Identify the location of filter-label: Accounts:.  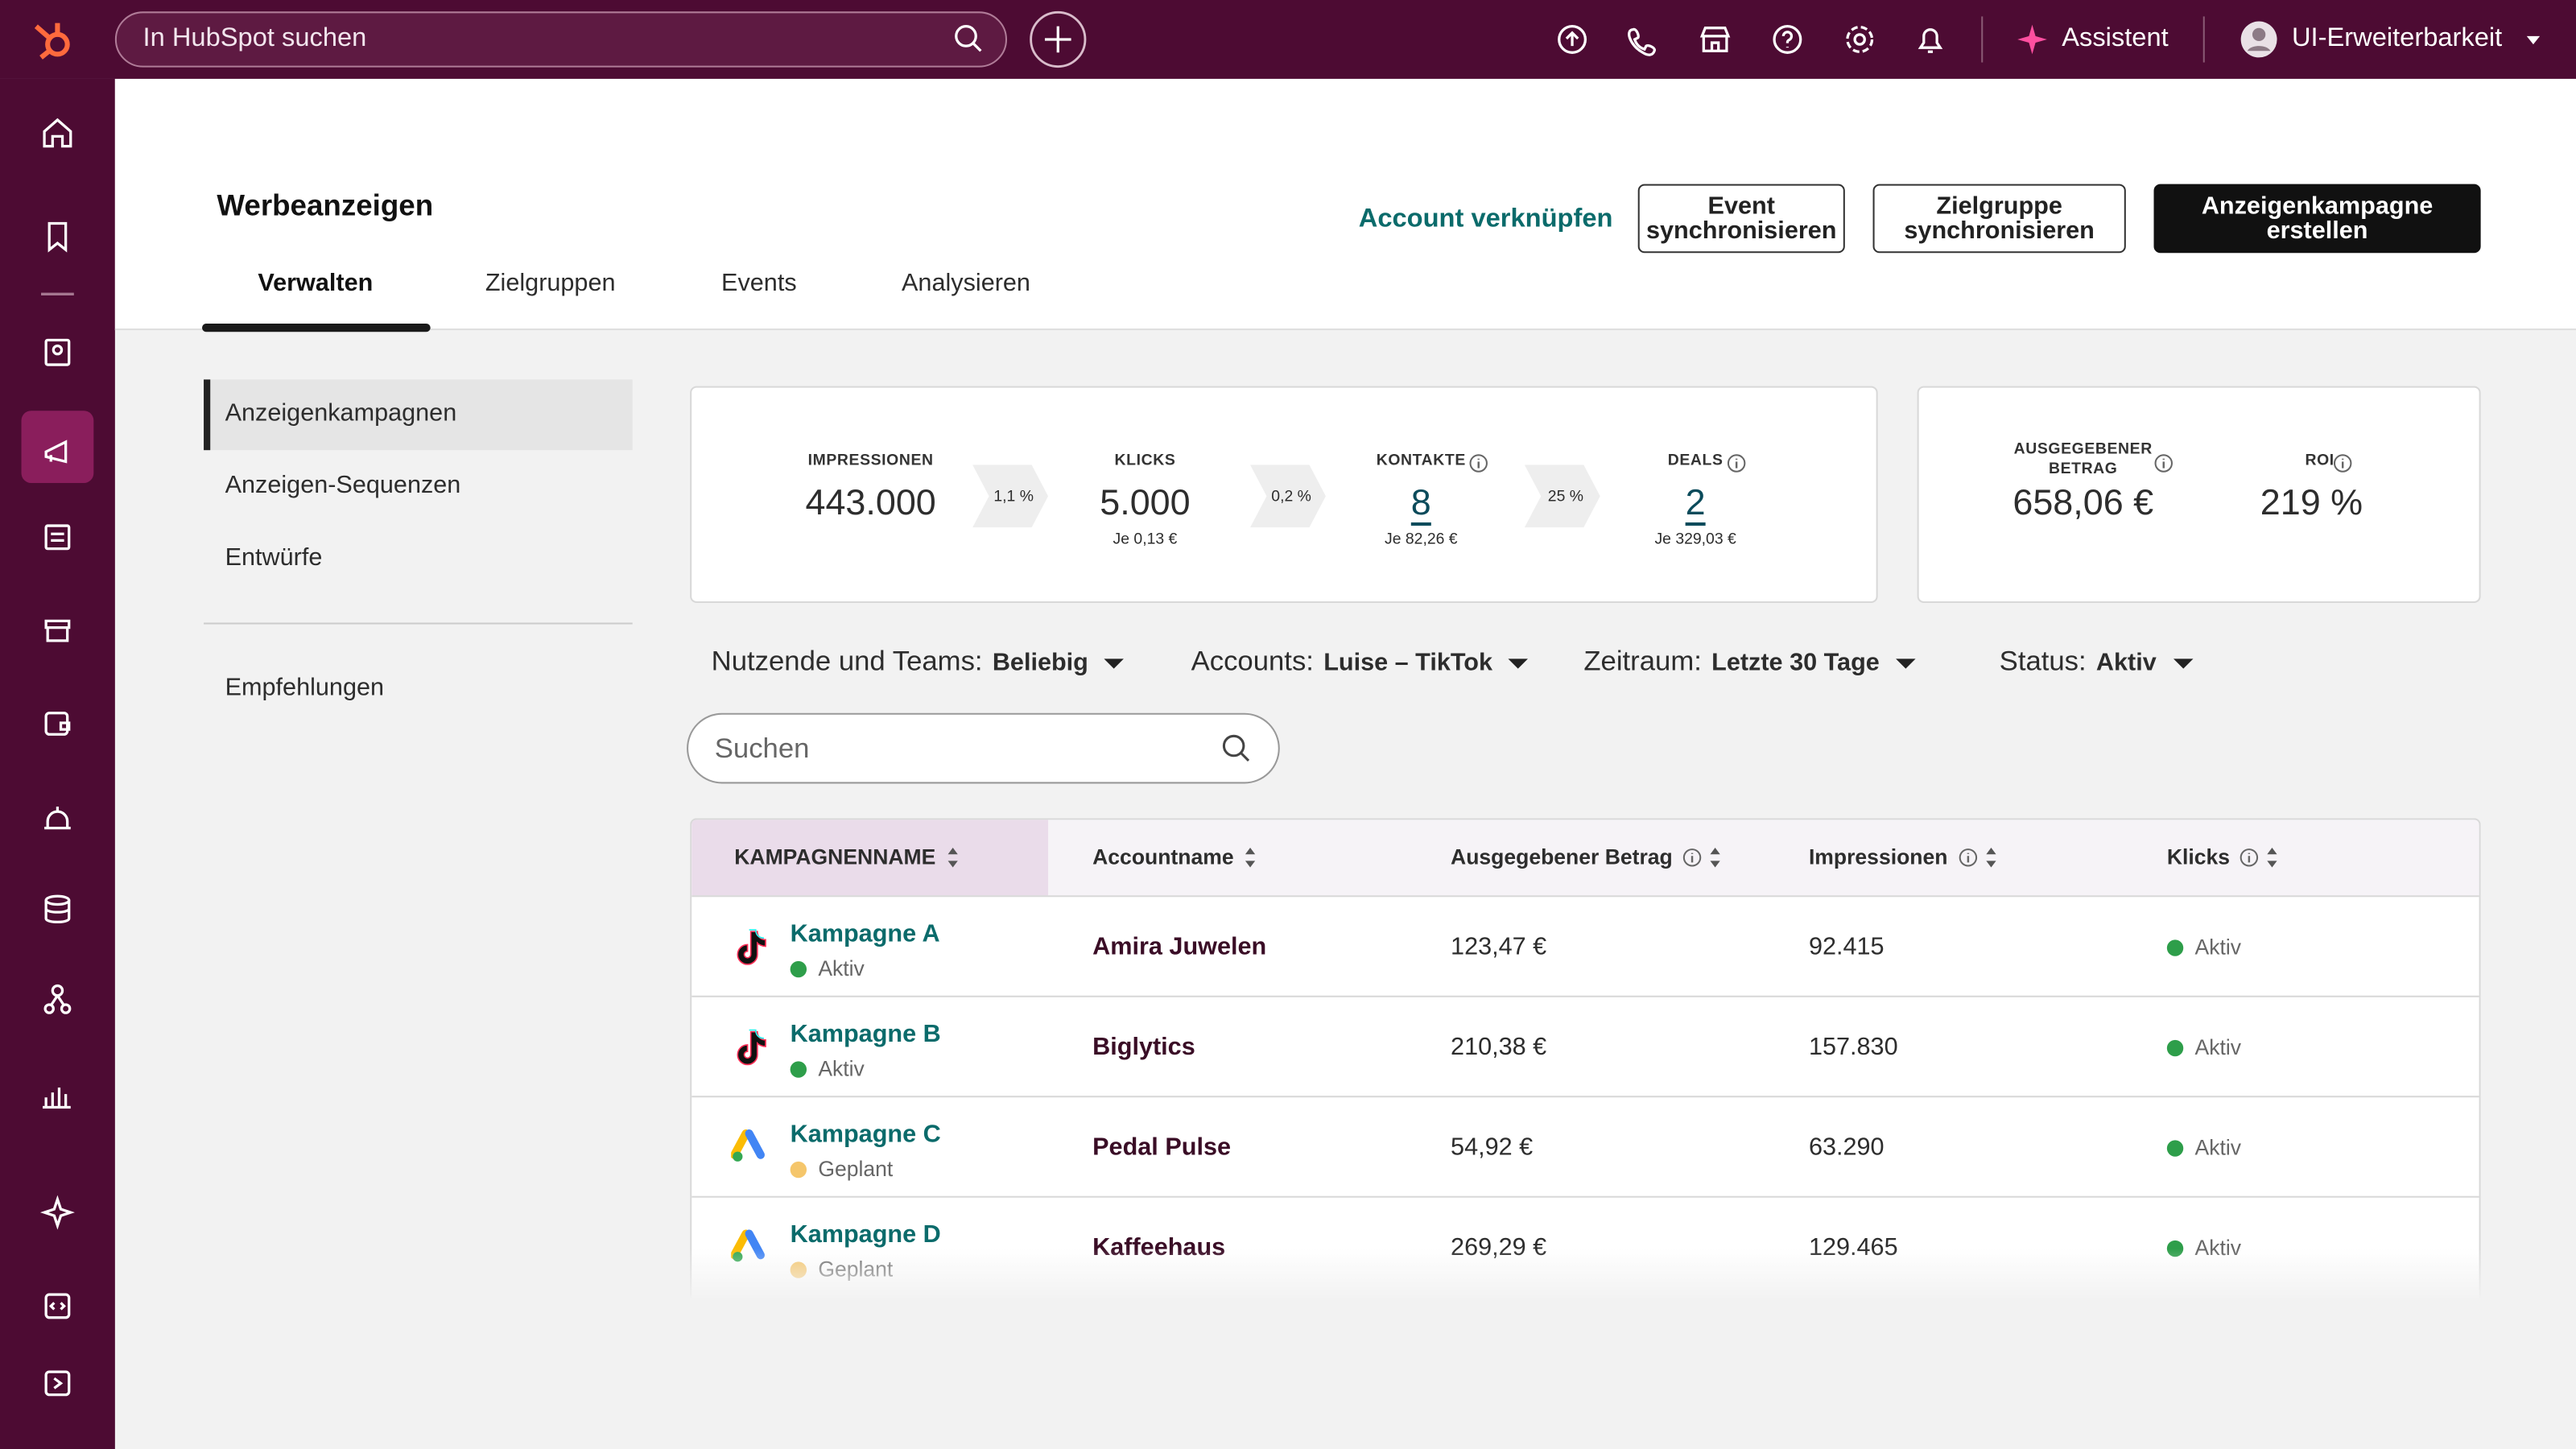
(1252, 661).